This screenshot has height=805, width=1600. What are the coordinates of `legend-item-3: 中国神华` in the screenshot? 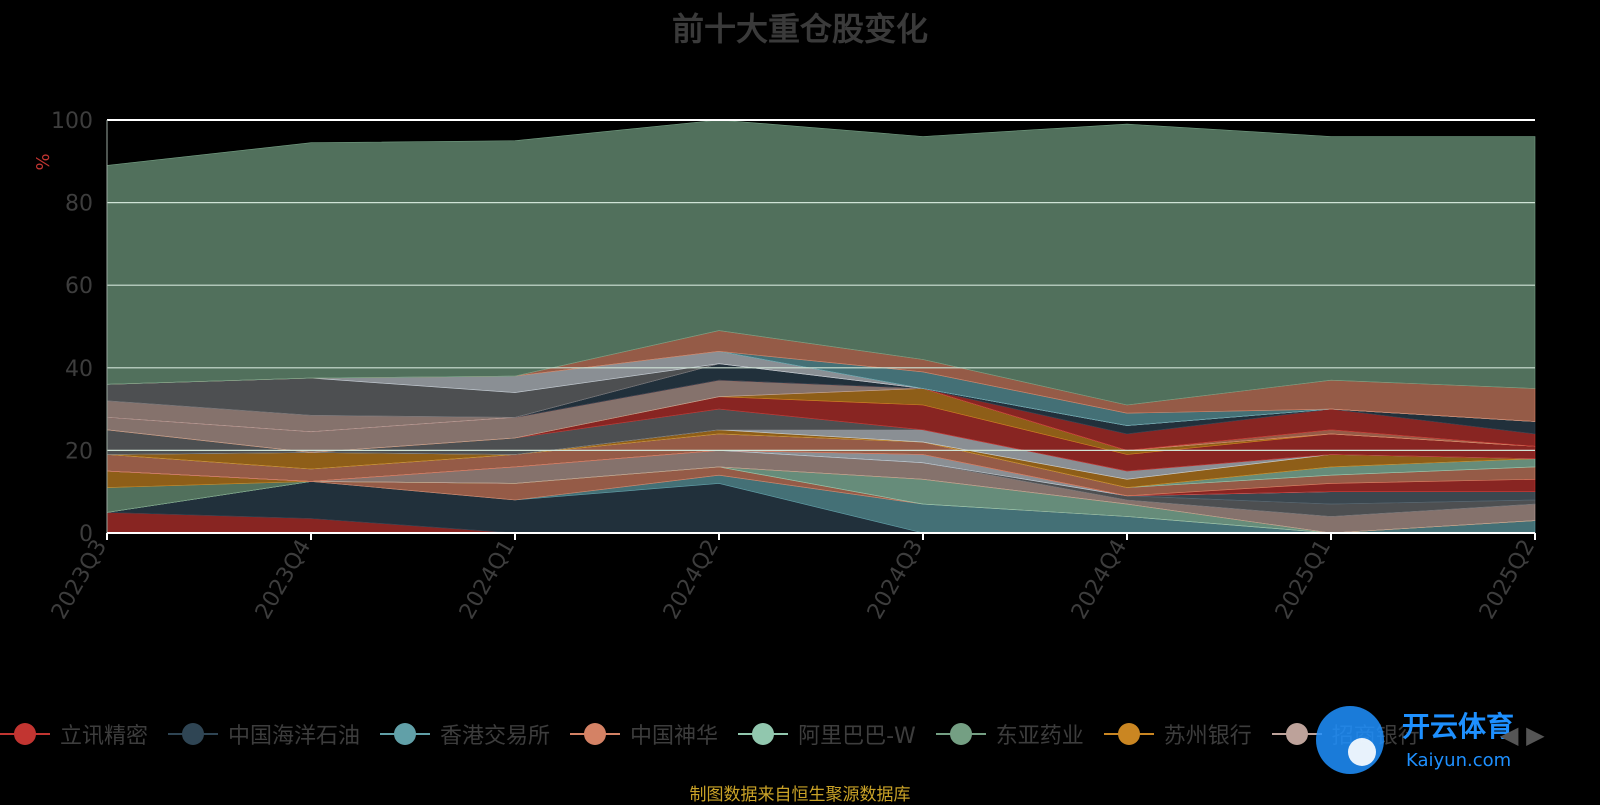 It's located at (644, 734).